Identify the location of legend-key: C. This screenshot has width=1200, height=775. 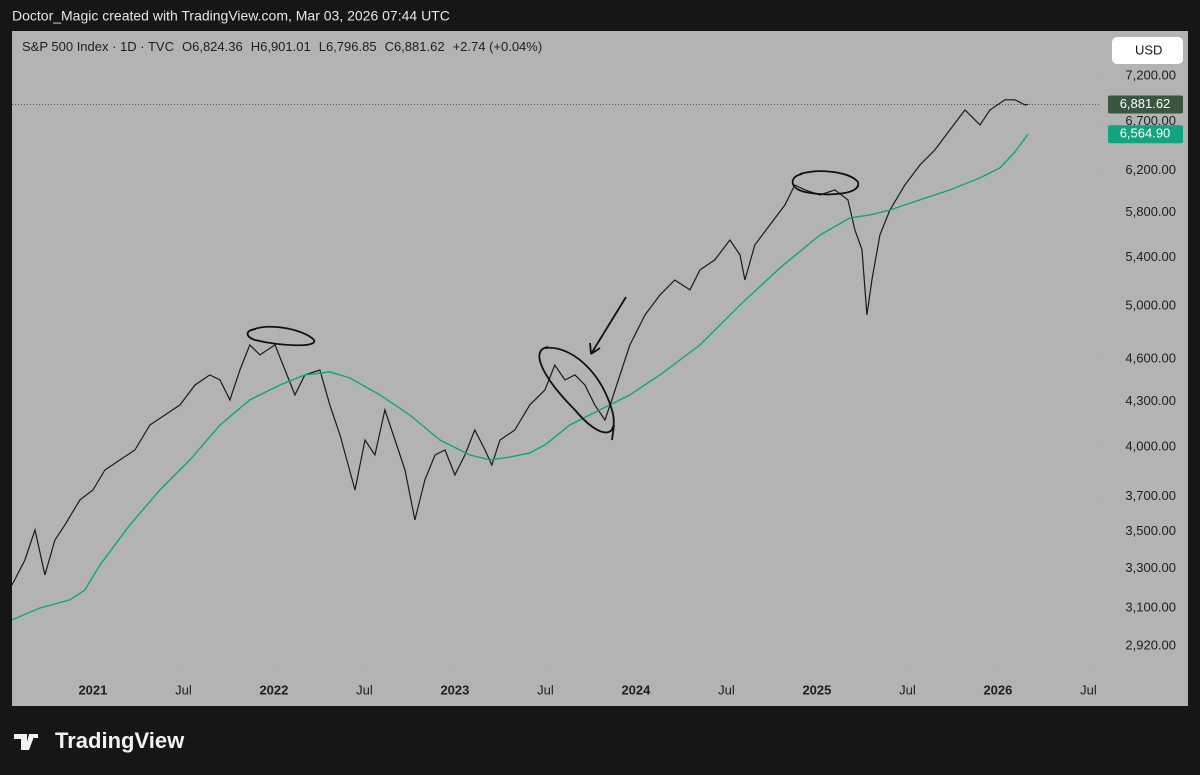
(389, 46).